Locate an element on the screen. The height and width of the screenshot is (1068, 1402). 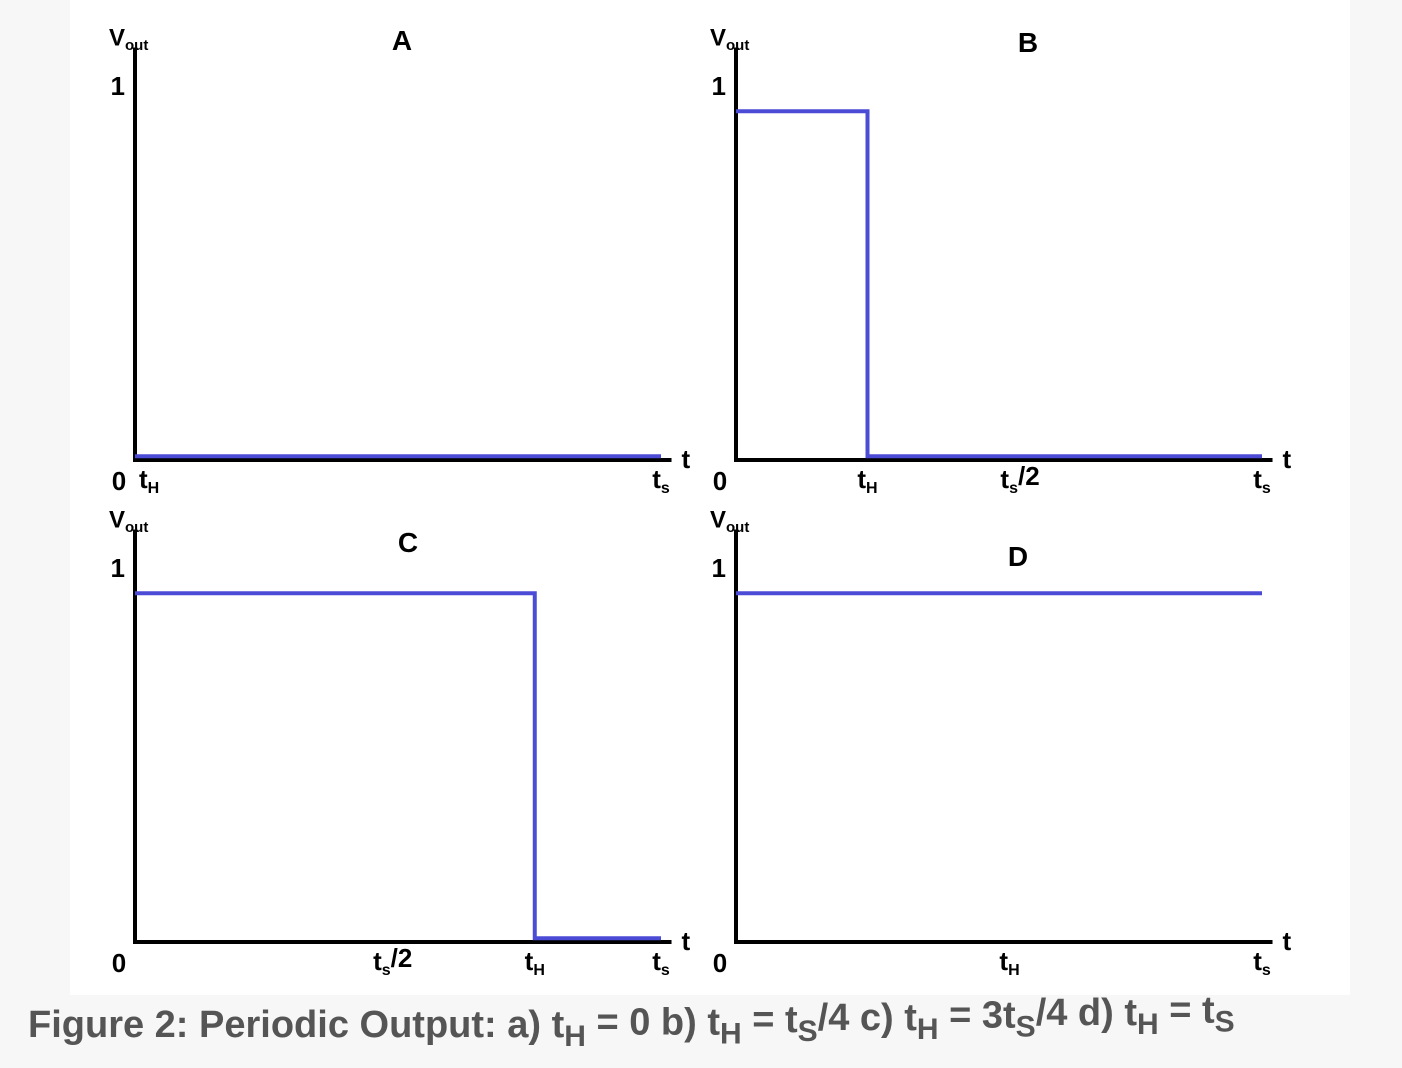
text-run: /4 c) t is located at coordinates (868, 1018).